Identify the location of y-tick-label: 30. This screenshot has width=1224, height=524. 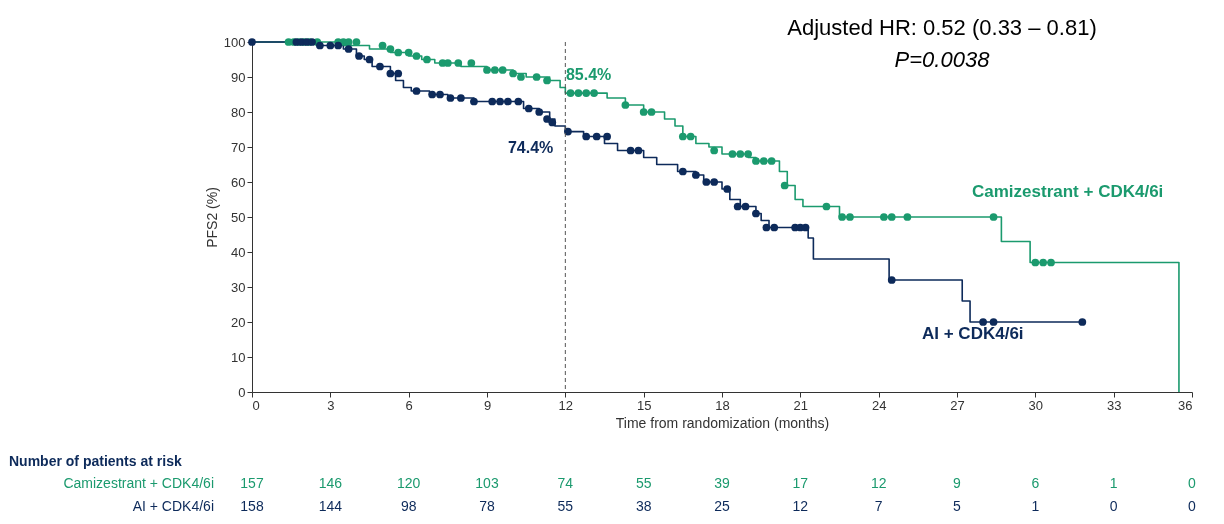
(238, 287).